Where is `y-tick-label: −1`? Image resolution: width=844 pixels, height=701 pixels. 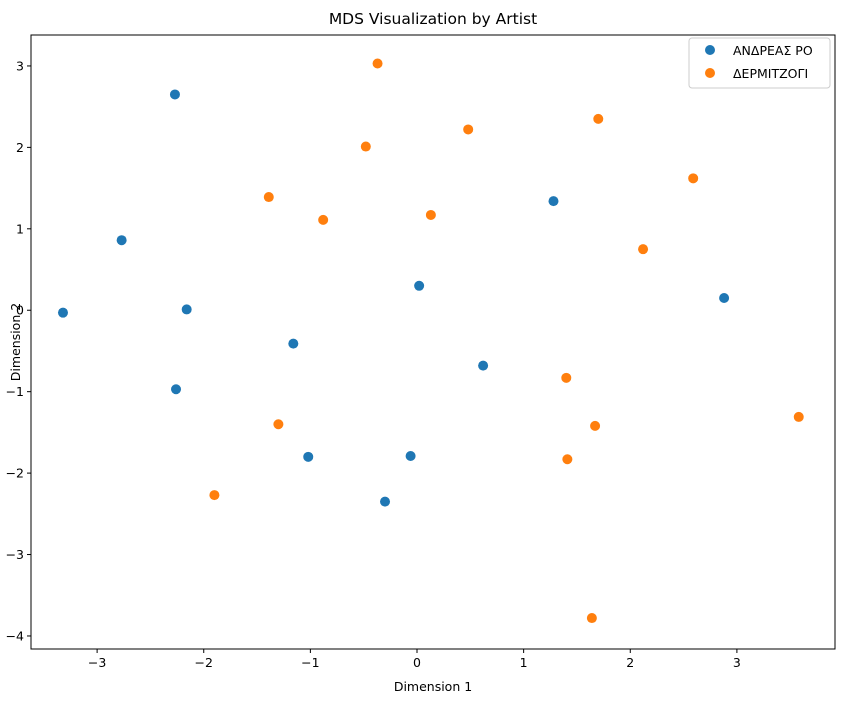 y-tick-label: −1 is located at coordinates (15, 391).